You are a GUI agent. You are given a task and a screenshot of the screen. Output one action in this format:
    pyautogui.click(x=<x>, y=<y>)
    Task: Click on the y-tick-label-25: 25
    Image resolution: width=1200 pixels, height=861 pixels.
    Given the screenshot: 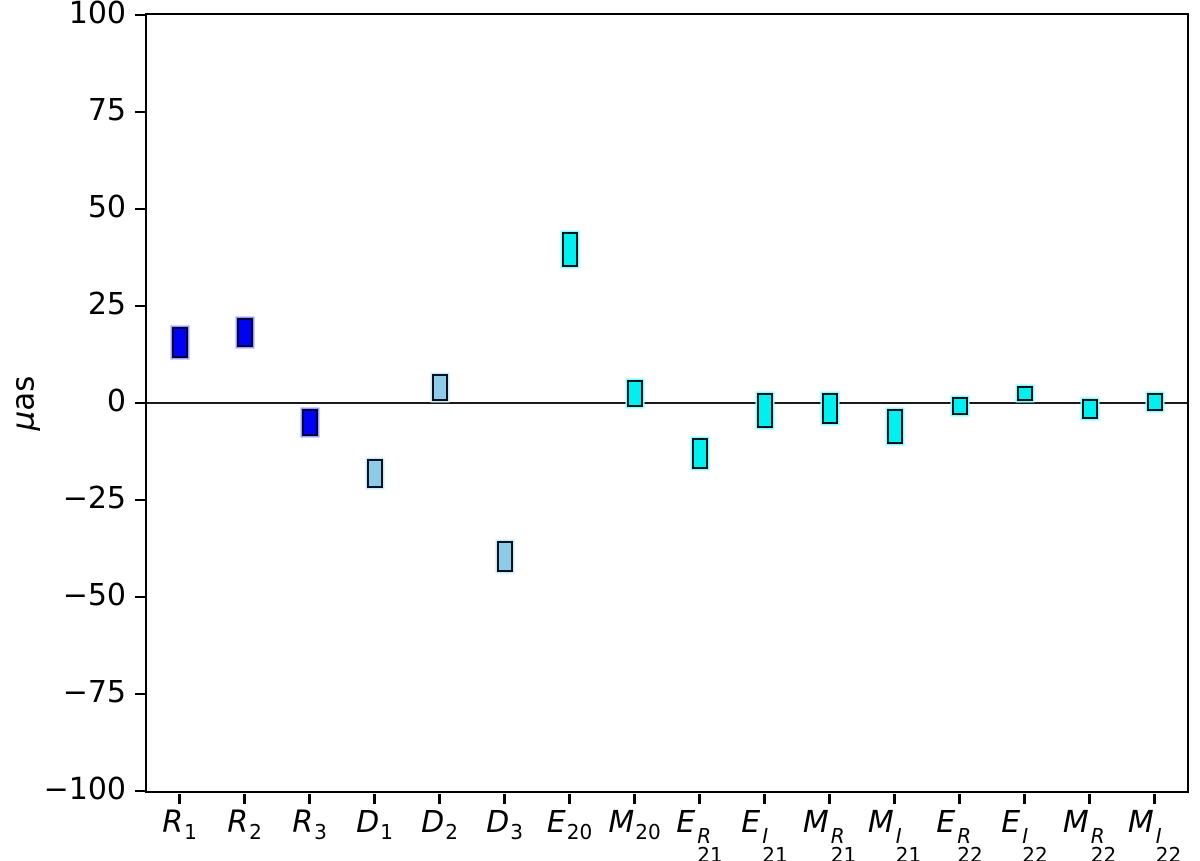 What is the action you would take?
    pyautogui.click(x=106, y=305)
    